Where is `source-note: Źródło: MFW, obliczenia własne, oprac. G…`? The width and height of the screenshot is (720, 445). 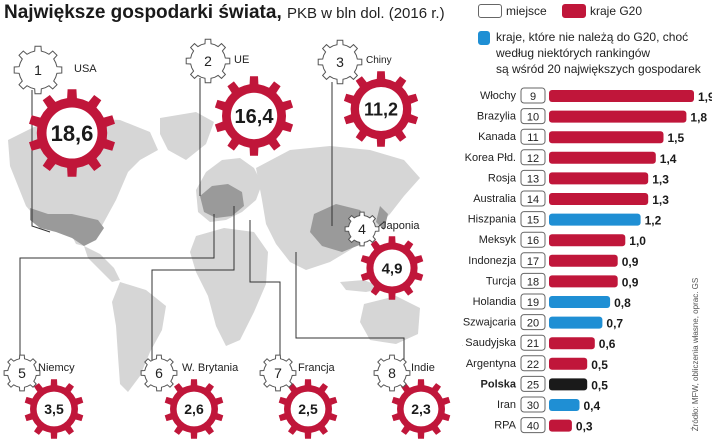 source-note: Źródło: MFW, obliczenia własne, oprac. G… is located at coordinates (695, 354).